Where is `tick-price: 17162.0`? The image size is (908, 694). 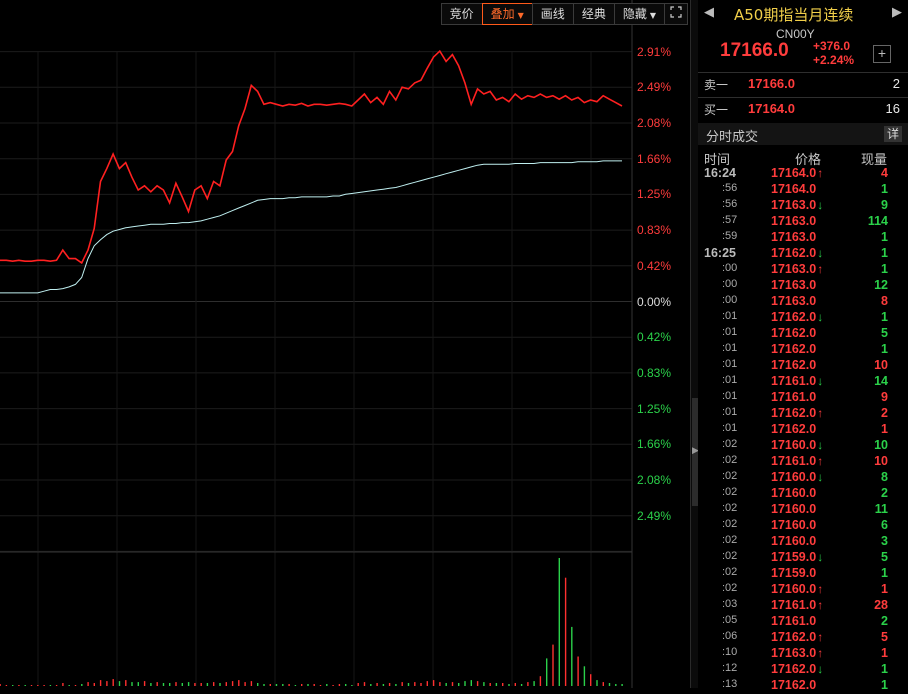
tick-price: 17162.0 is located at coordinates (793, 685).